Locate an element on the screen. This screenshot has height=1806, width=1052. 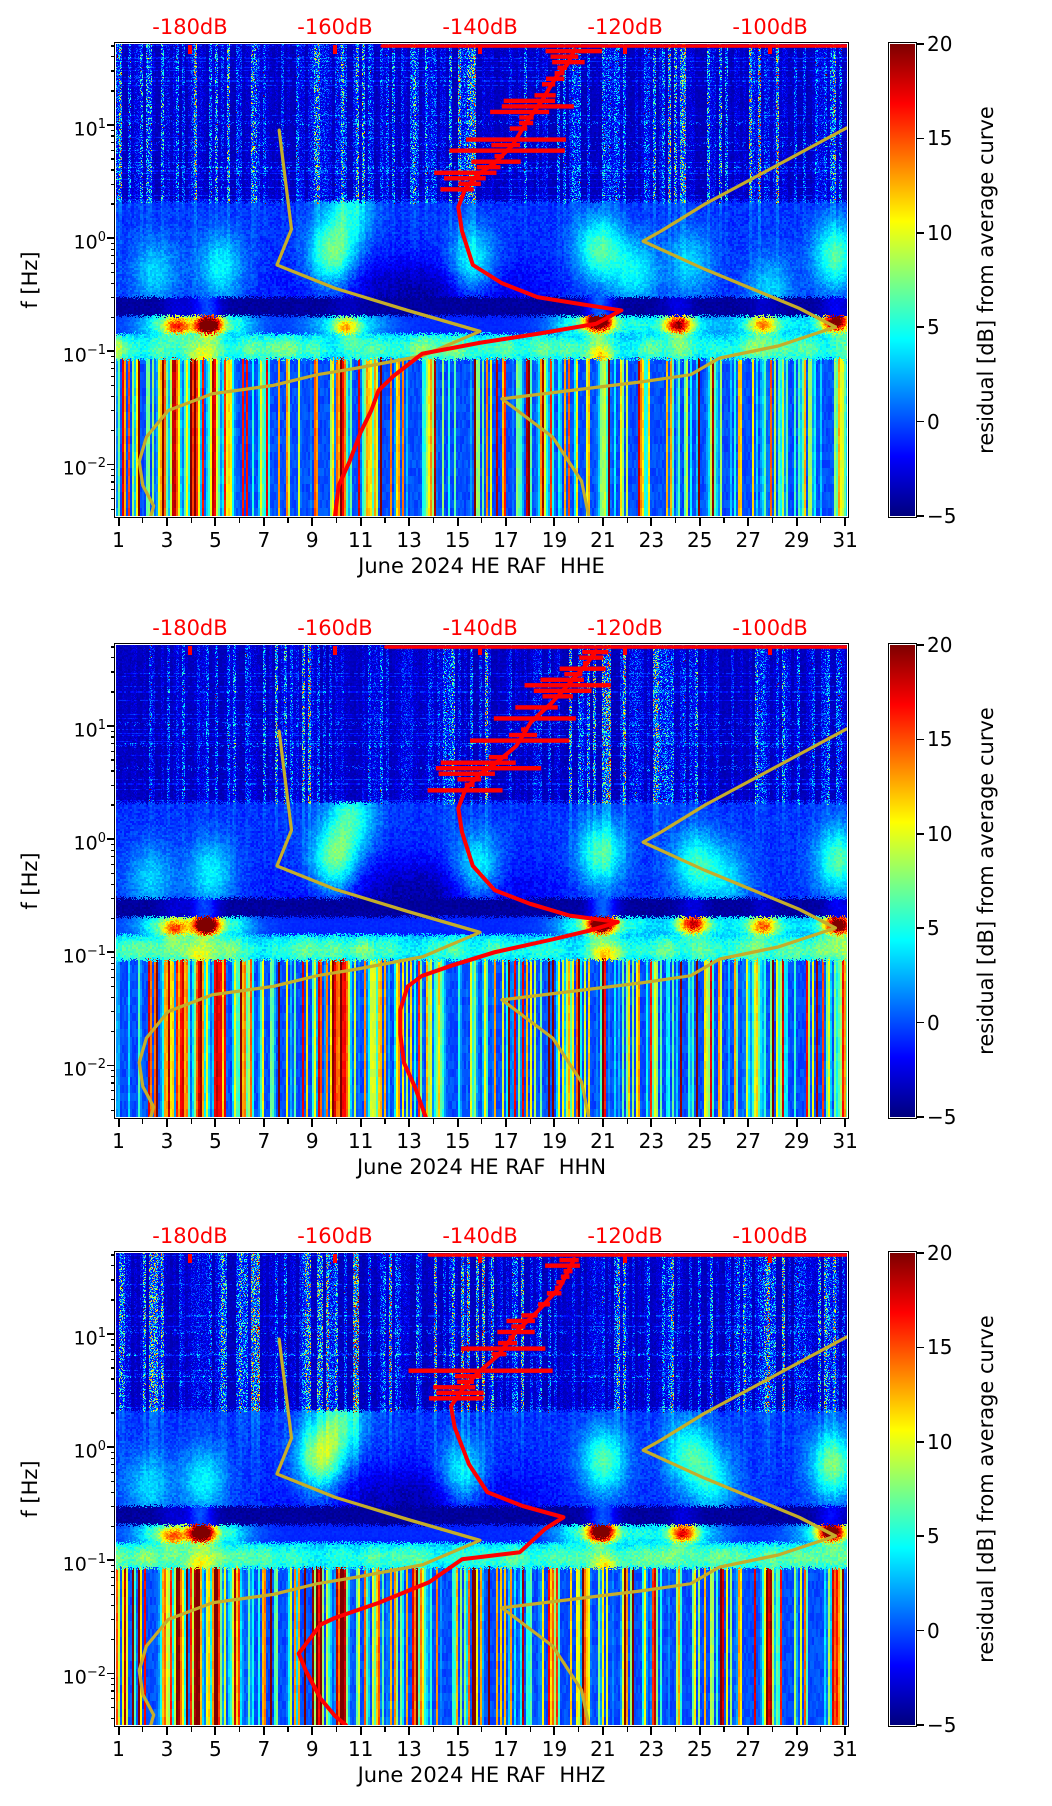
x-tick-label: 13 is located at coordinates (409, 1141).